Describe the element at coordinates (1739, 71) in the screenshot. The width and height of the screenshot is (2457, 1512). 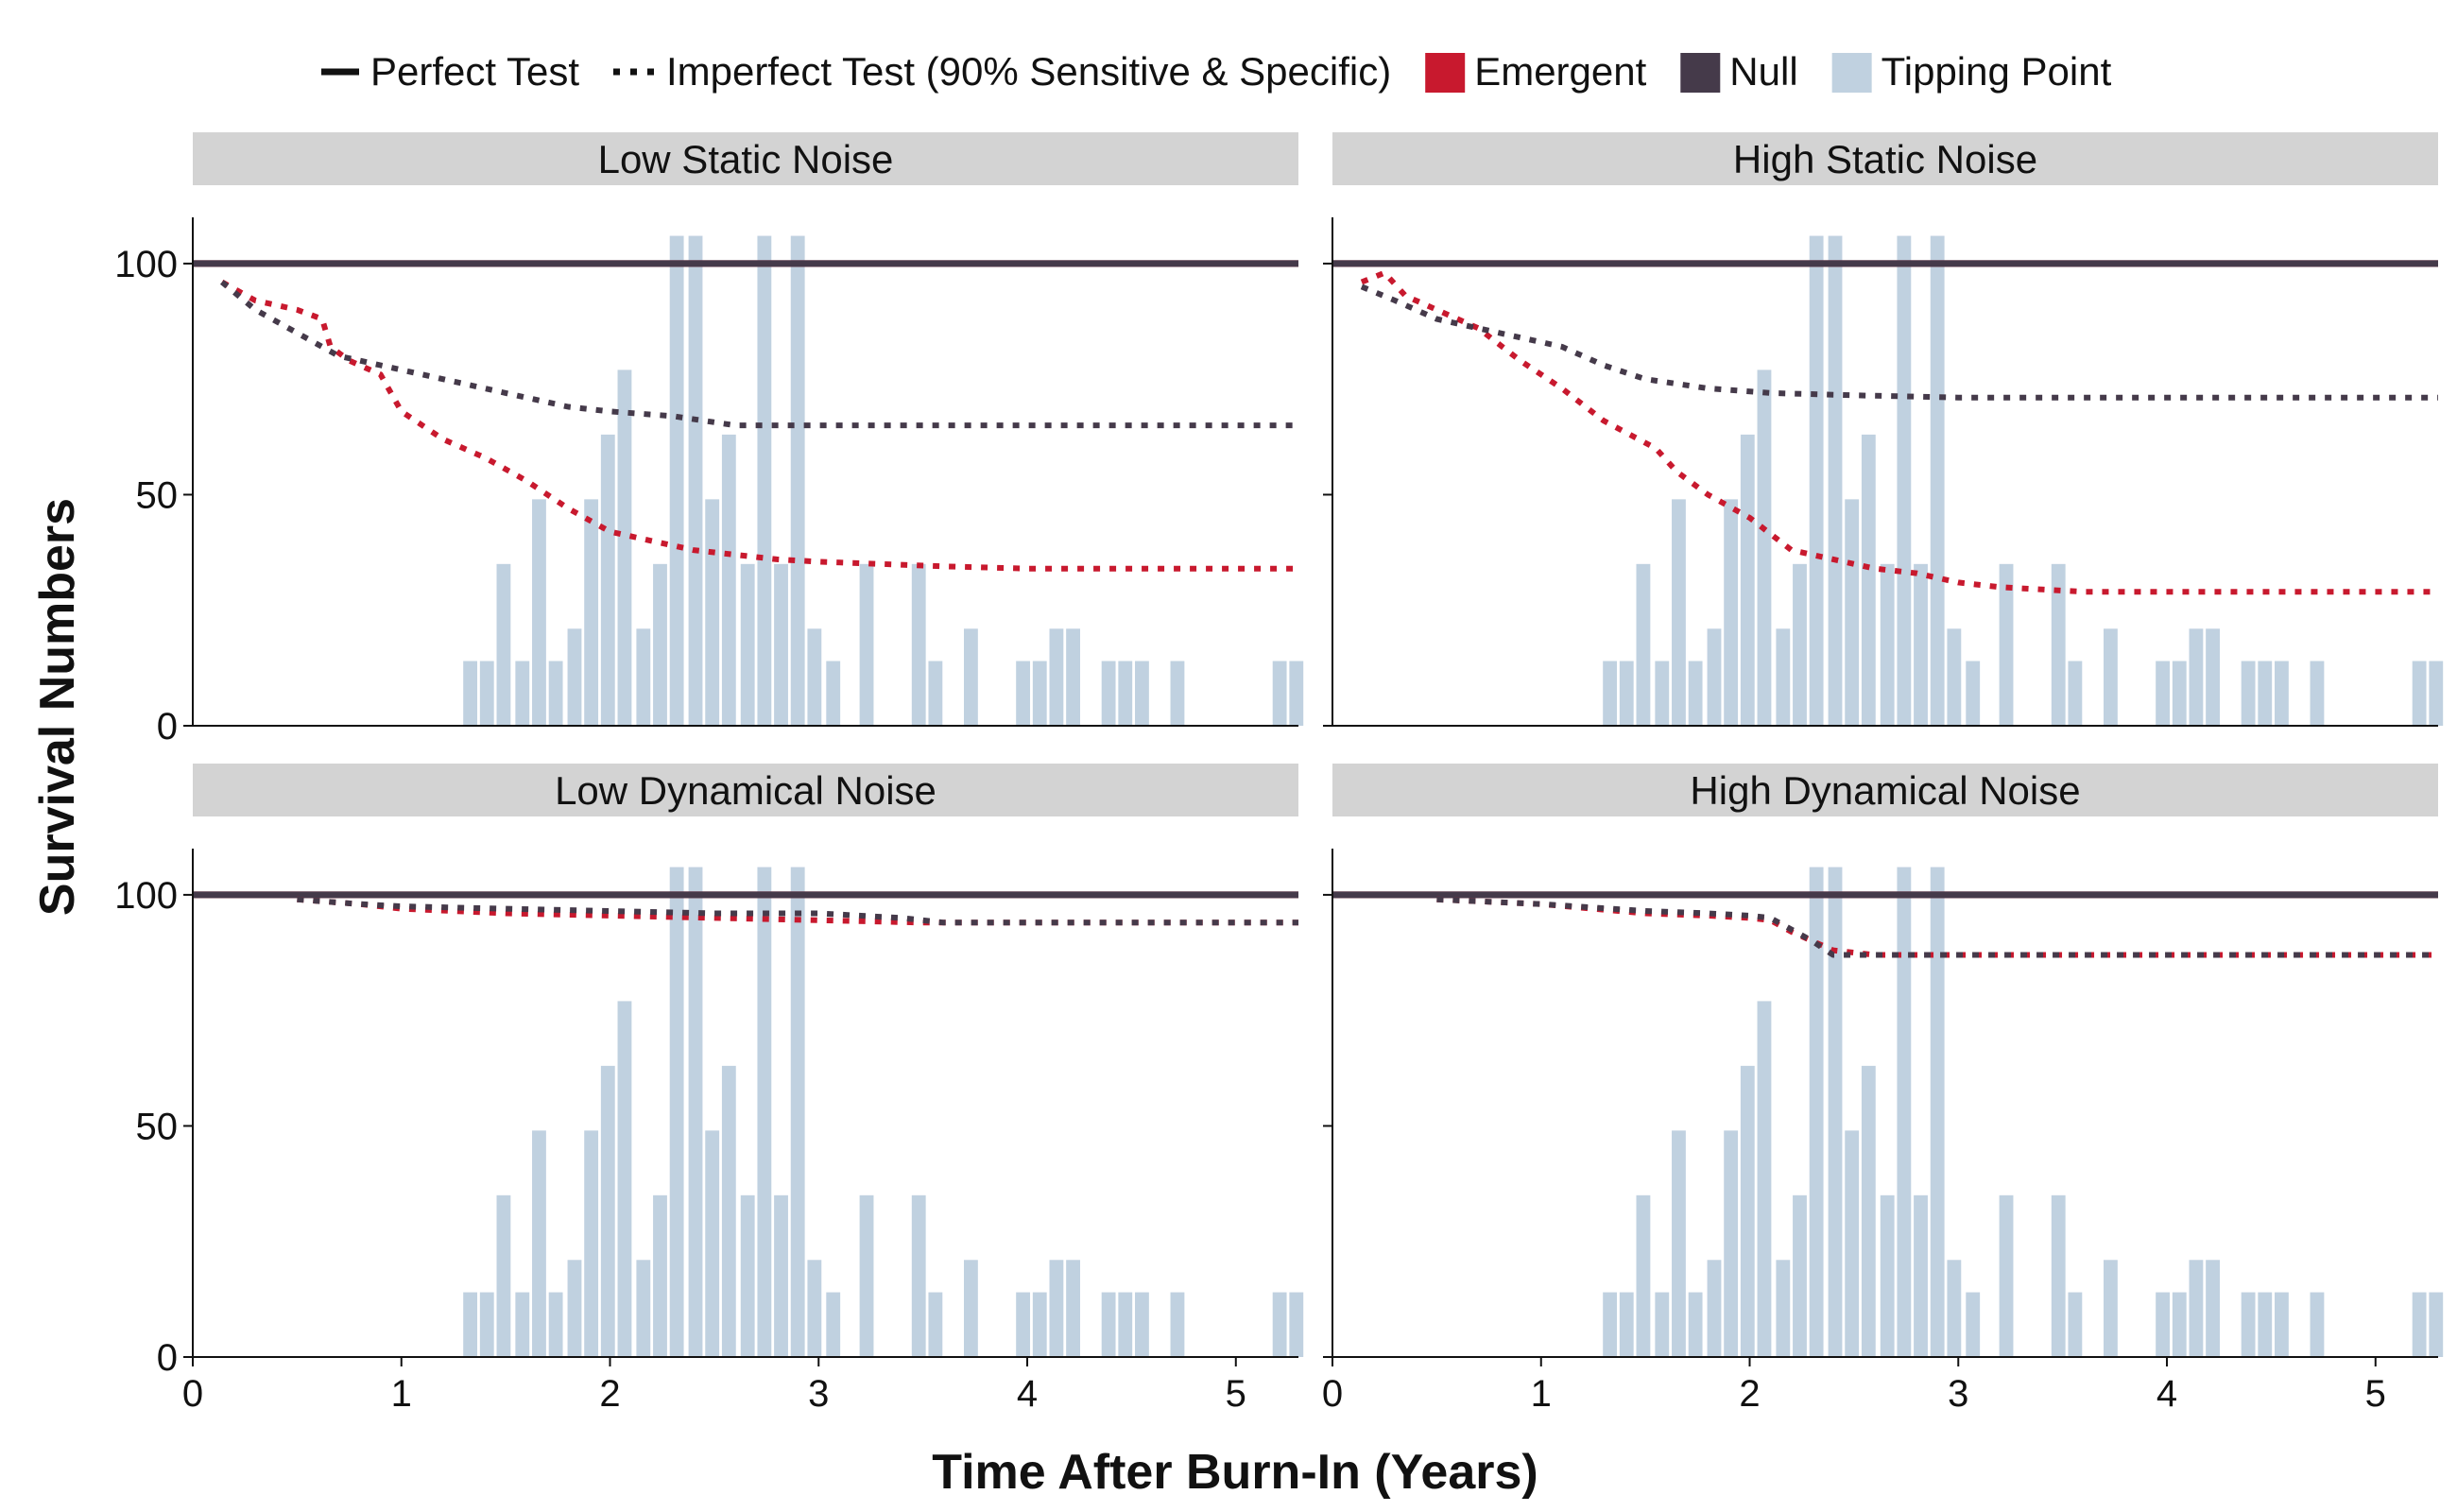
I see `legend-item-3: Null` at that location.